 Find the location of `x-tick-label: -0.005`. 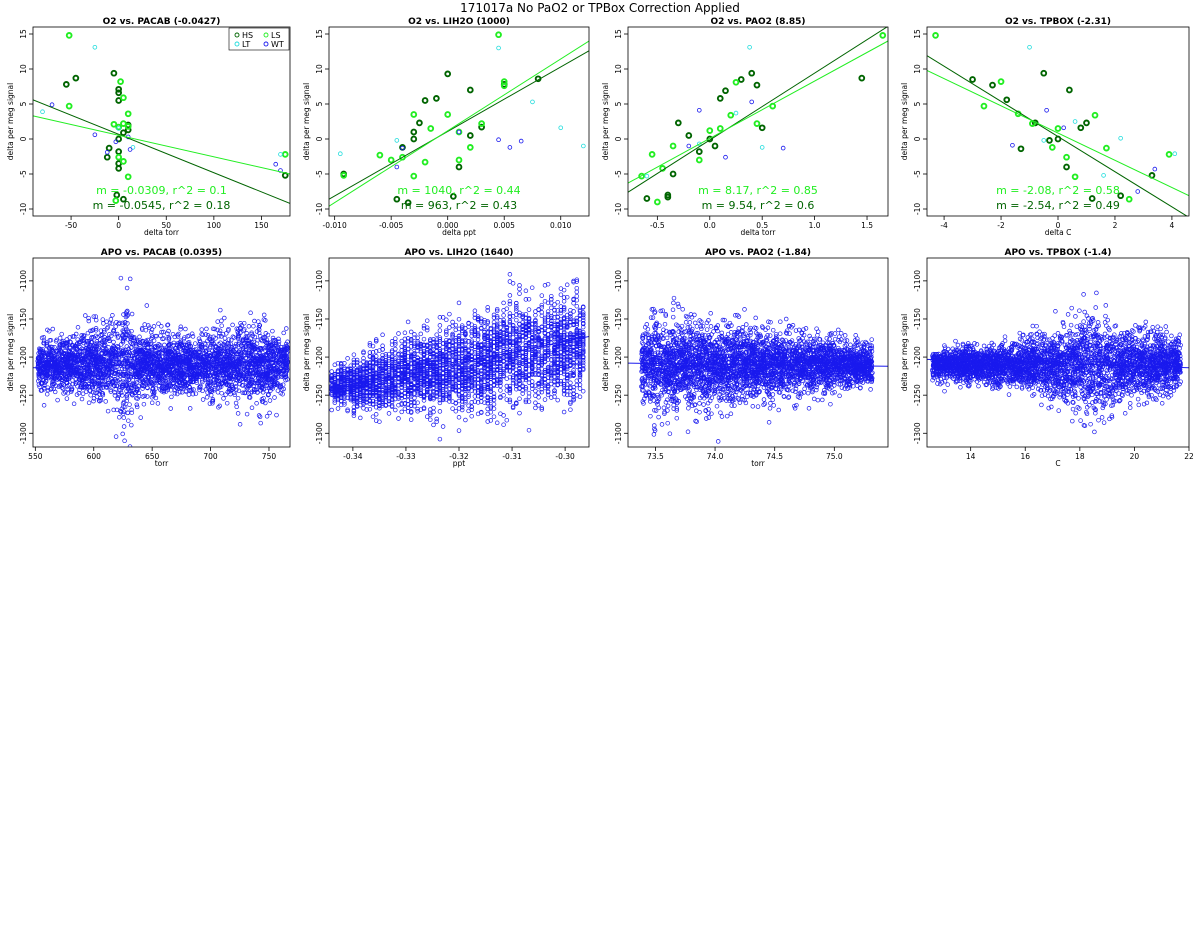

x-tick-label: -0.005 is located at coordinates (391, 225).